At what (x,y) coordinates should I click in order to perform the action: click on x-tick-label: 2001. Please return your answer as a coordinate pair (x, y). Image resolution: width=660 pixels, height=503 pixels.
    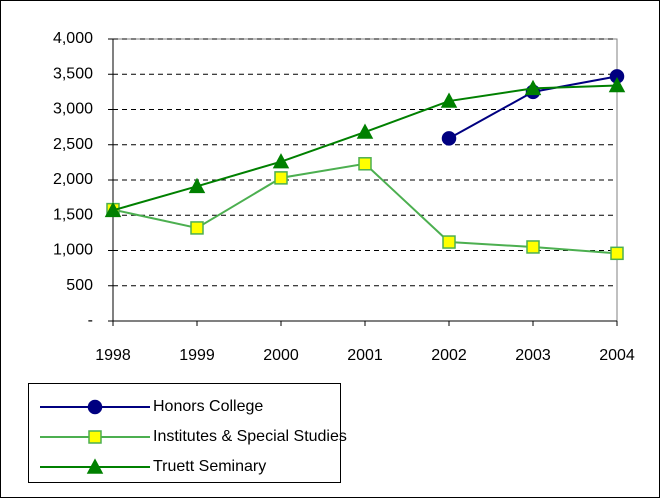
    Looking at the image, I should click on (365, 355).